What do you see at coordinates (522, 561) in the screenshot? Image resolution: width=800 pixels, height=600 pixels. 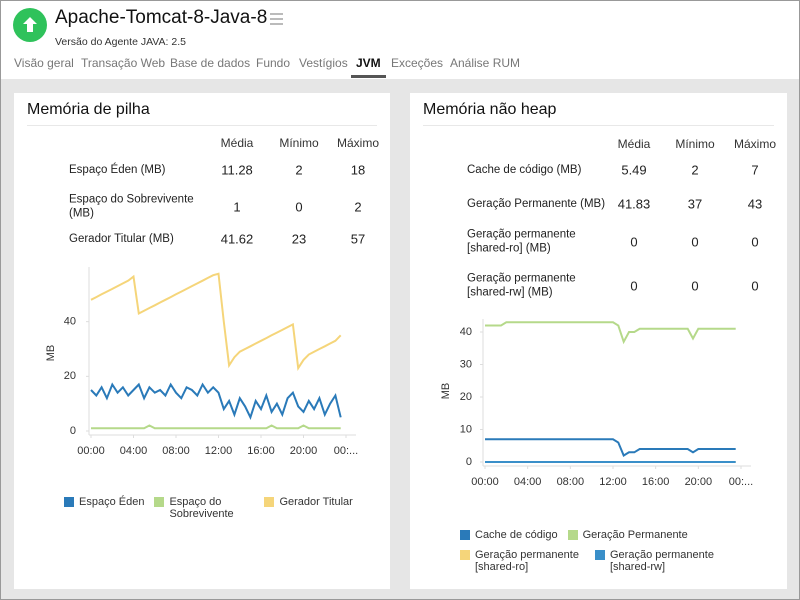 I see `legend-item: Geração permanente [shared-ro]` at bounding box center [522, 561].